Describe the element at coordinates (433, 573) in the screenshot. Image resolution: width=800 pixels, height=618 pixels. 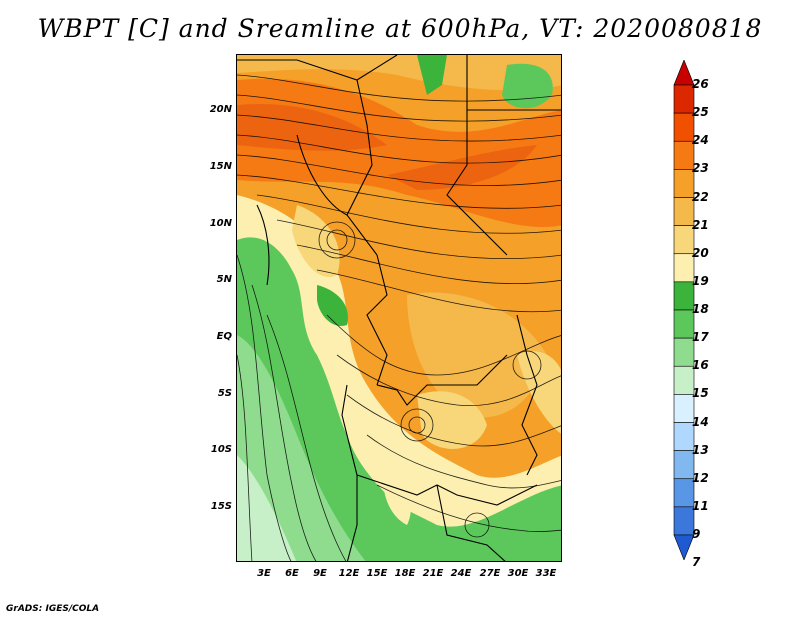
I see `x-axis-label: 21E` at that location.